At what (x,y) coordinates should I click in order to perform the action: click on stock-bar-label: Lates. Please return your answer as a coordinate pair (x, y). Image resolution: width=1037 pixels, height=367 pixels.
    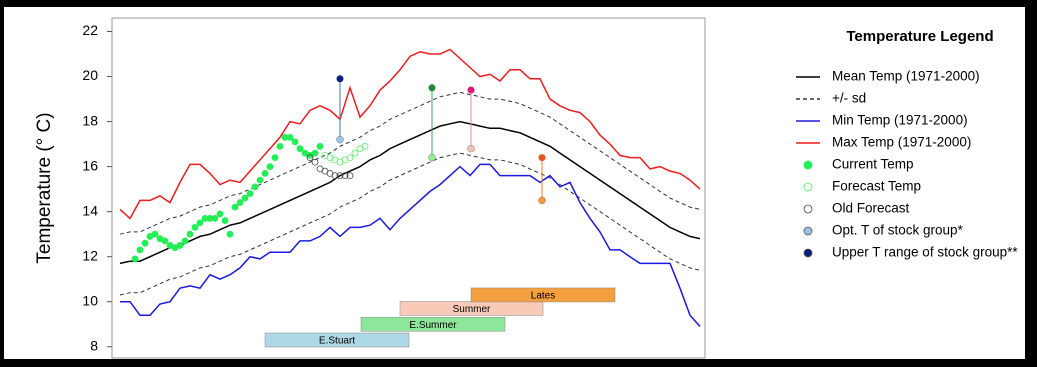
    Looking at the image, I should click on (543, 296).